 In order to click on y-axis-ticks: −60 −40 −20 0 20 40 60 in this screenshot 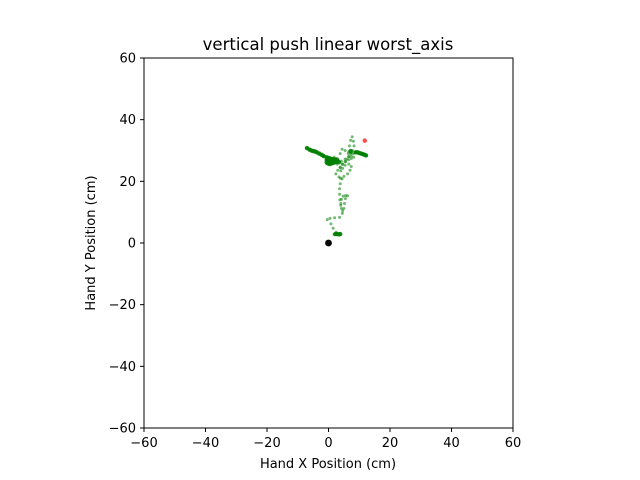, I will do `click(126, 244)`.